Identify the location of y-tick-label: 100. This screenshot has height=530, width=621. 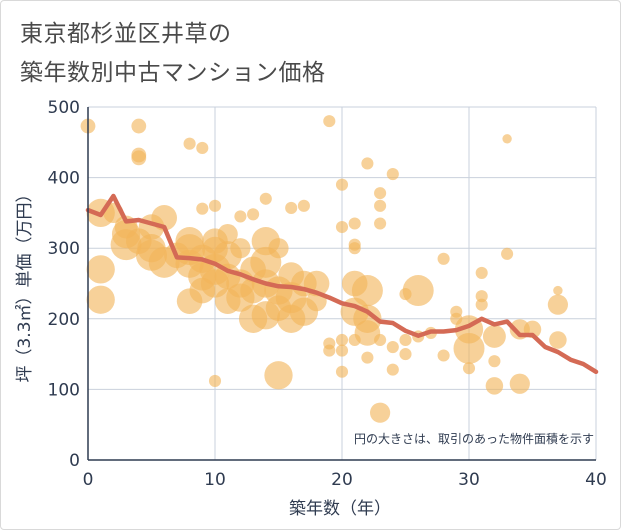
(64, 390).